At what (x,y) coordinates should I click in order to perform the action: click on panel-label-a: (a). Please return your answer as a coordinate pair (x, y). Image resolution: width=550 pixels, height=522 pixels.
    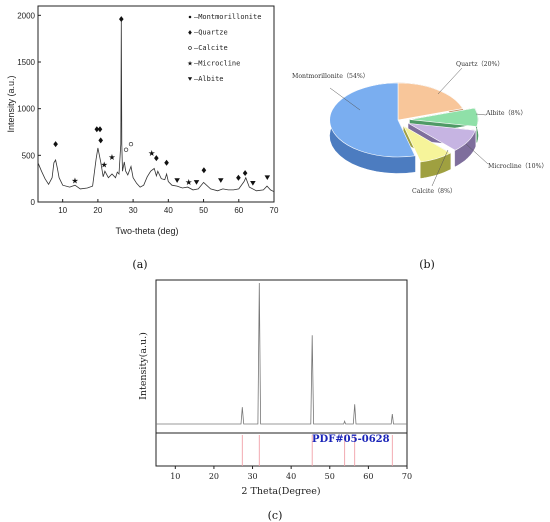
    Looking at the image, I should click on (139, 264).